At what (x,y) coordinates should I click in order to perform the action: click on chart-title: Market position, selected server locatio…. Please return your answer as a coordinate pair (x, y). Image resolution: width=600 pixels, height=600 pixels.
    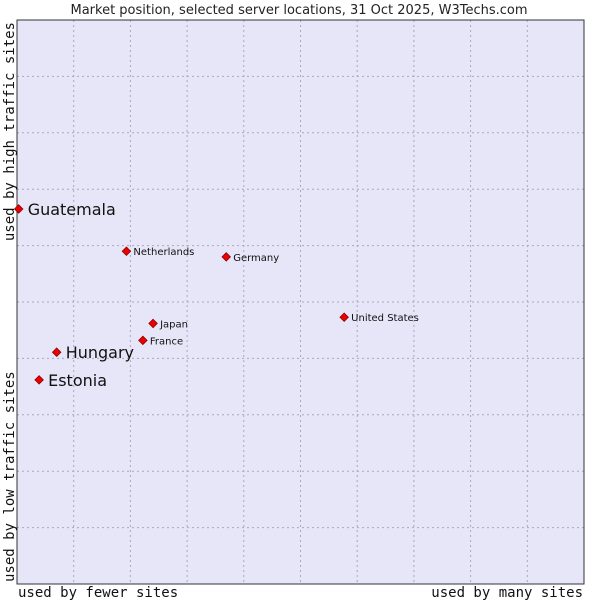
    Looking at the image, I should click on (298, 10).